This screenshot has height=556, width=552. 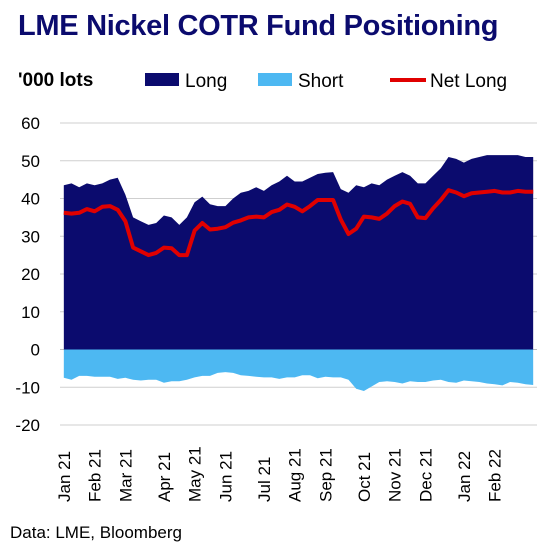 What do you see at coordinates (55, 80) in the screenshot?
I see `y-axis-label: '000 lots` at bounding box center [55, 80].